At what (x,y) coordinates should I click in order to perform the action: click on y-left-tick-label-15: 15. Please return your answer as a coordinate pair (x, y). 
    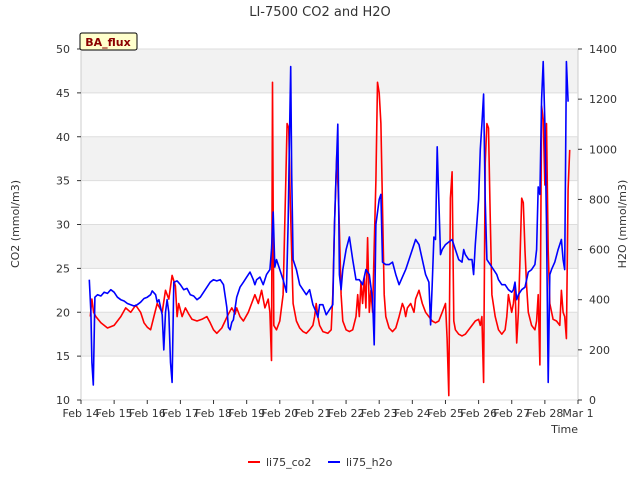
    Looking at the image, I should click on (63, 356).